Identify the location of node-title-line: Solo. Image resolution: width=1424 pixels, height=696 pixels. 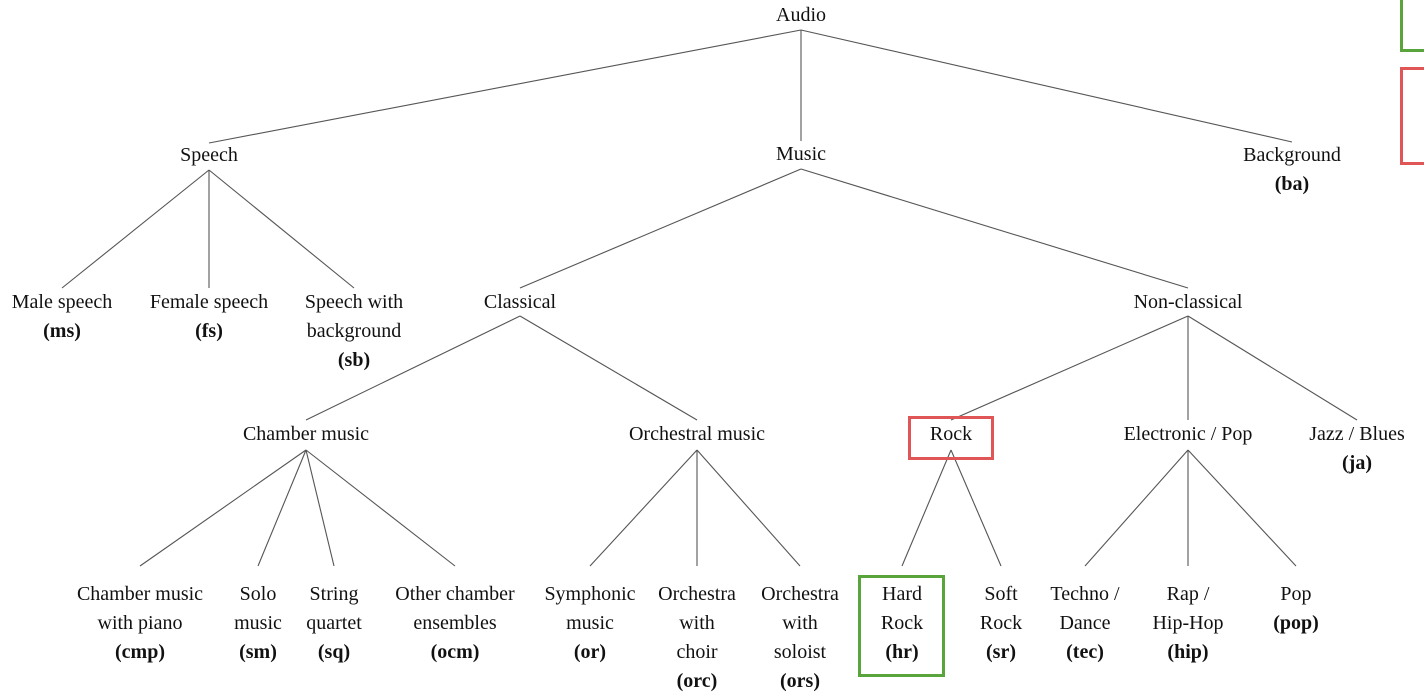
(258, 594).